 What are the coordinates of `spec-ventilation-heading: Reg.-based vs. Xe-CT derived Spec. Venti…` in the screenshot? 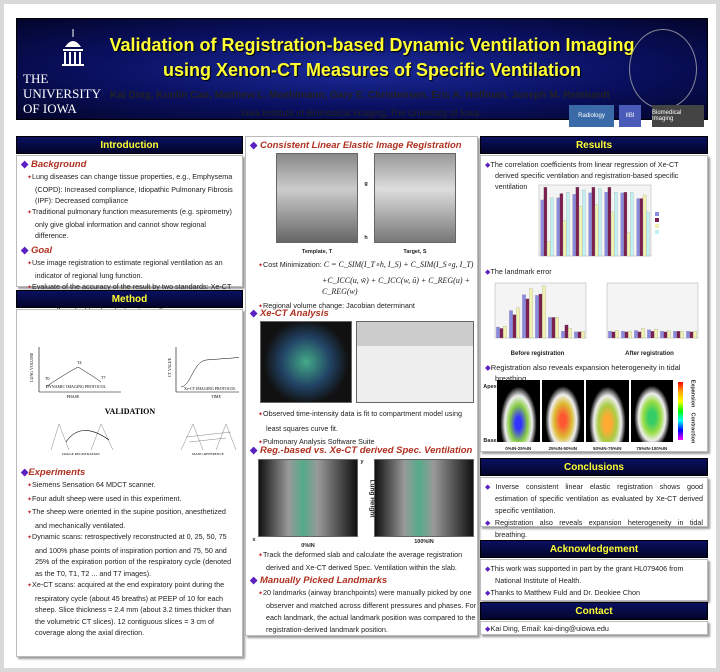 It's located at (366, 450).